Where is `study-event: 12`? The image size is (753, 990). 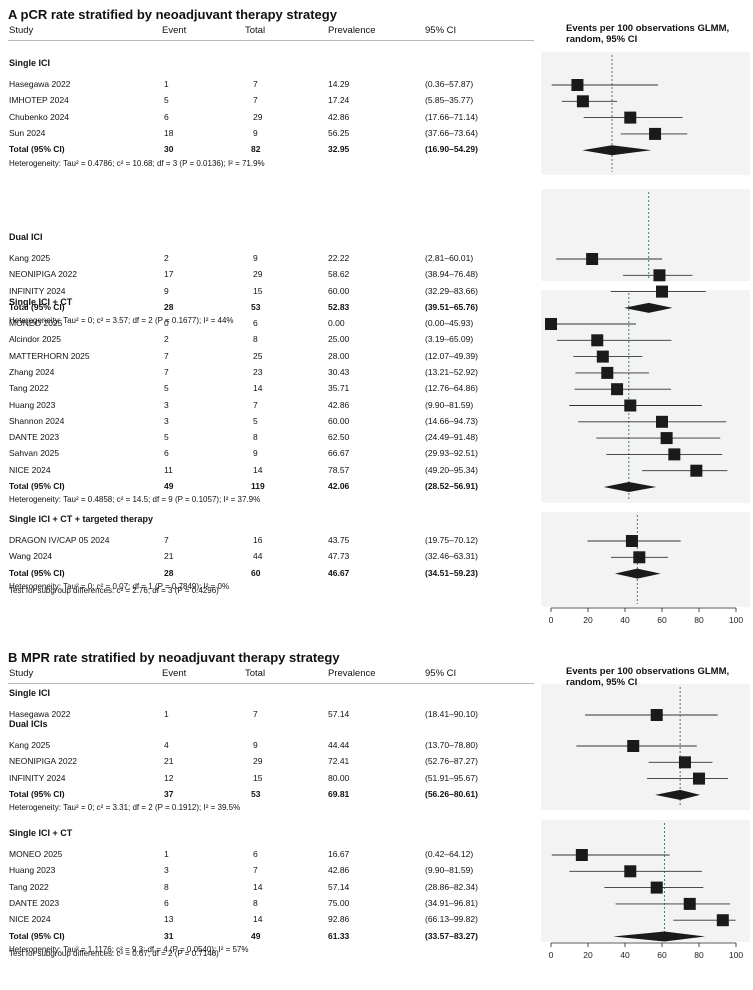 study-event: 12 is located at coordinates (169, 777).